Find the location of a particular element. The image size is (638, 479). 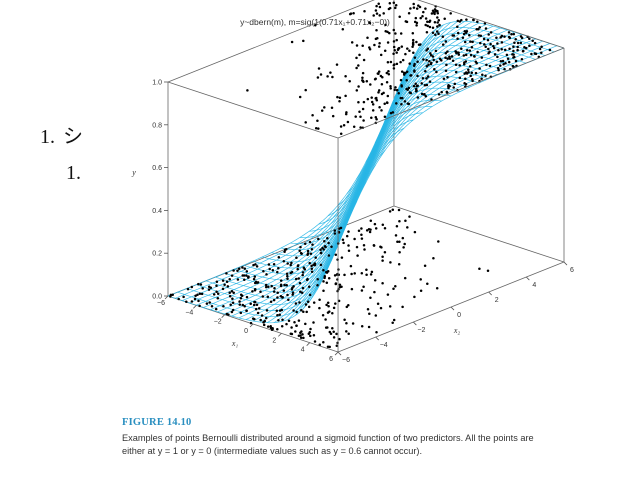

y-tick-label: 0.2 is located at coordinates (157, 254).